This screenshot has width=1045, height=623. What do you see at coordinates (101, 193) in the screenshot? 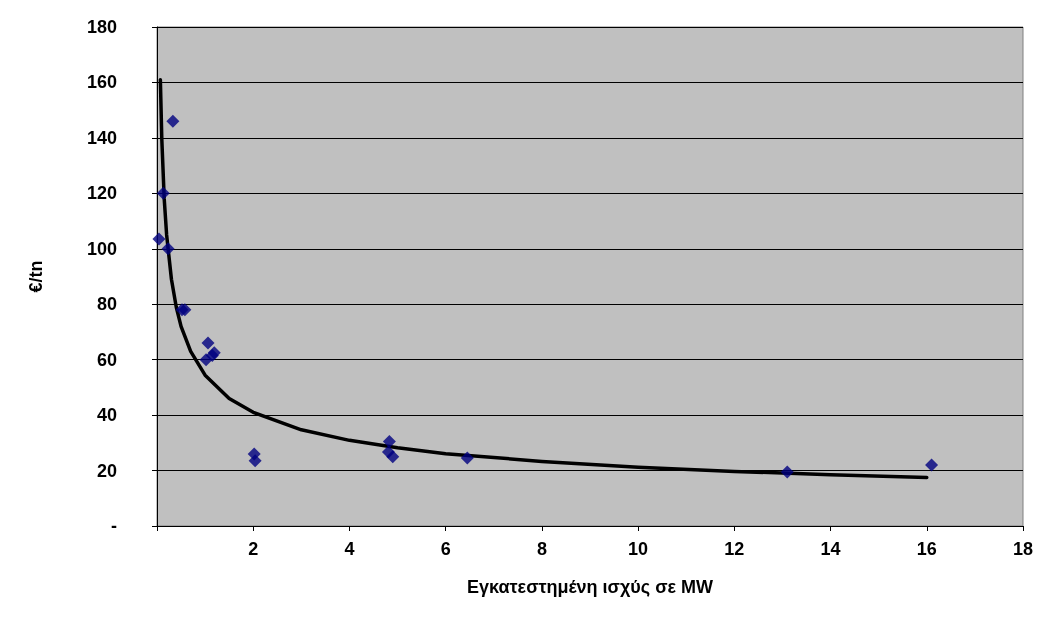
I see `y-tick-label: 120` at bounding box center [101, 193].